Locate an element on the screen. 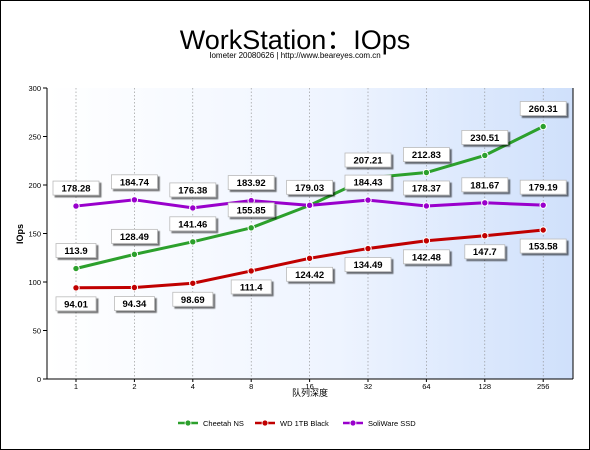 The width and height of the screenshot is (590, 450). data-label-text: 184.43 is located at coordinates (367, 183).